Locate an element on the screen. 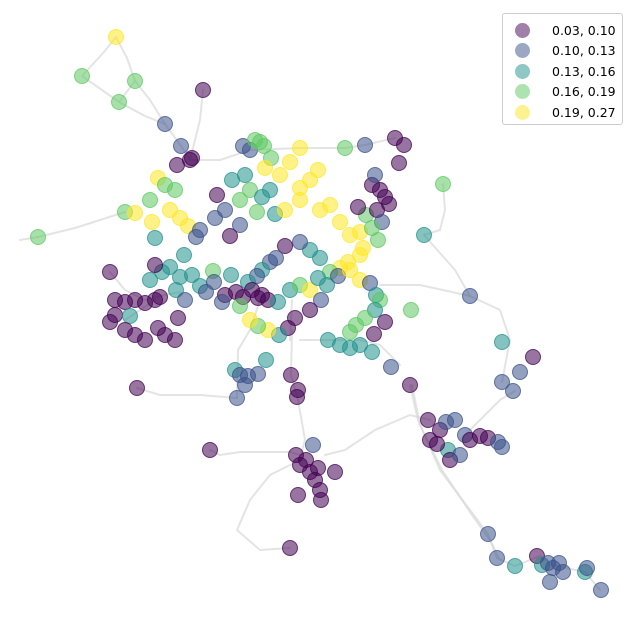 The height and width of the screenshot is (628, 640). legend-item-5: 0.19, 0.27 is located at coordinates (563, 112).